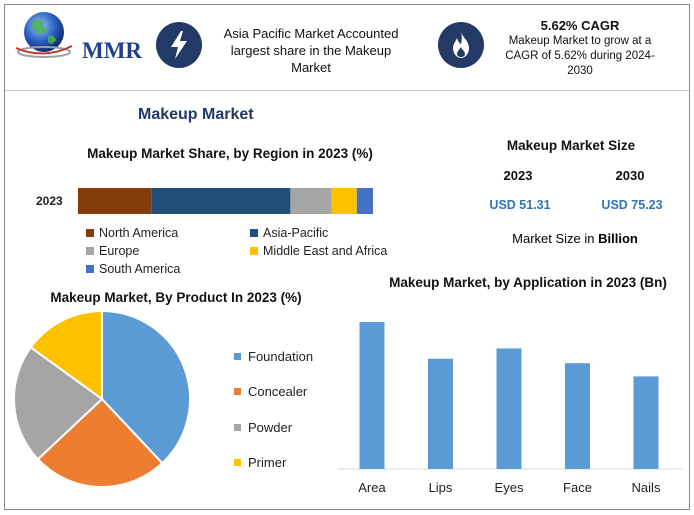  What do you see at coordinates (646, 487) in the screenshot?
I see `x-tick-label-nails: Nails` at bounding box center [646, 487].